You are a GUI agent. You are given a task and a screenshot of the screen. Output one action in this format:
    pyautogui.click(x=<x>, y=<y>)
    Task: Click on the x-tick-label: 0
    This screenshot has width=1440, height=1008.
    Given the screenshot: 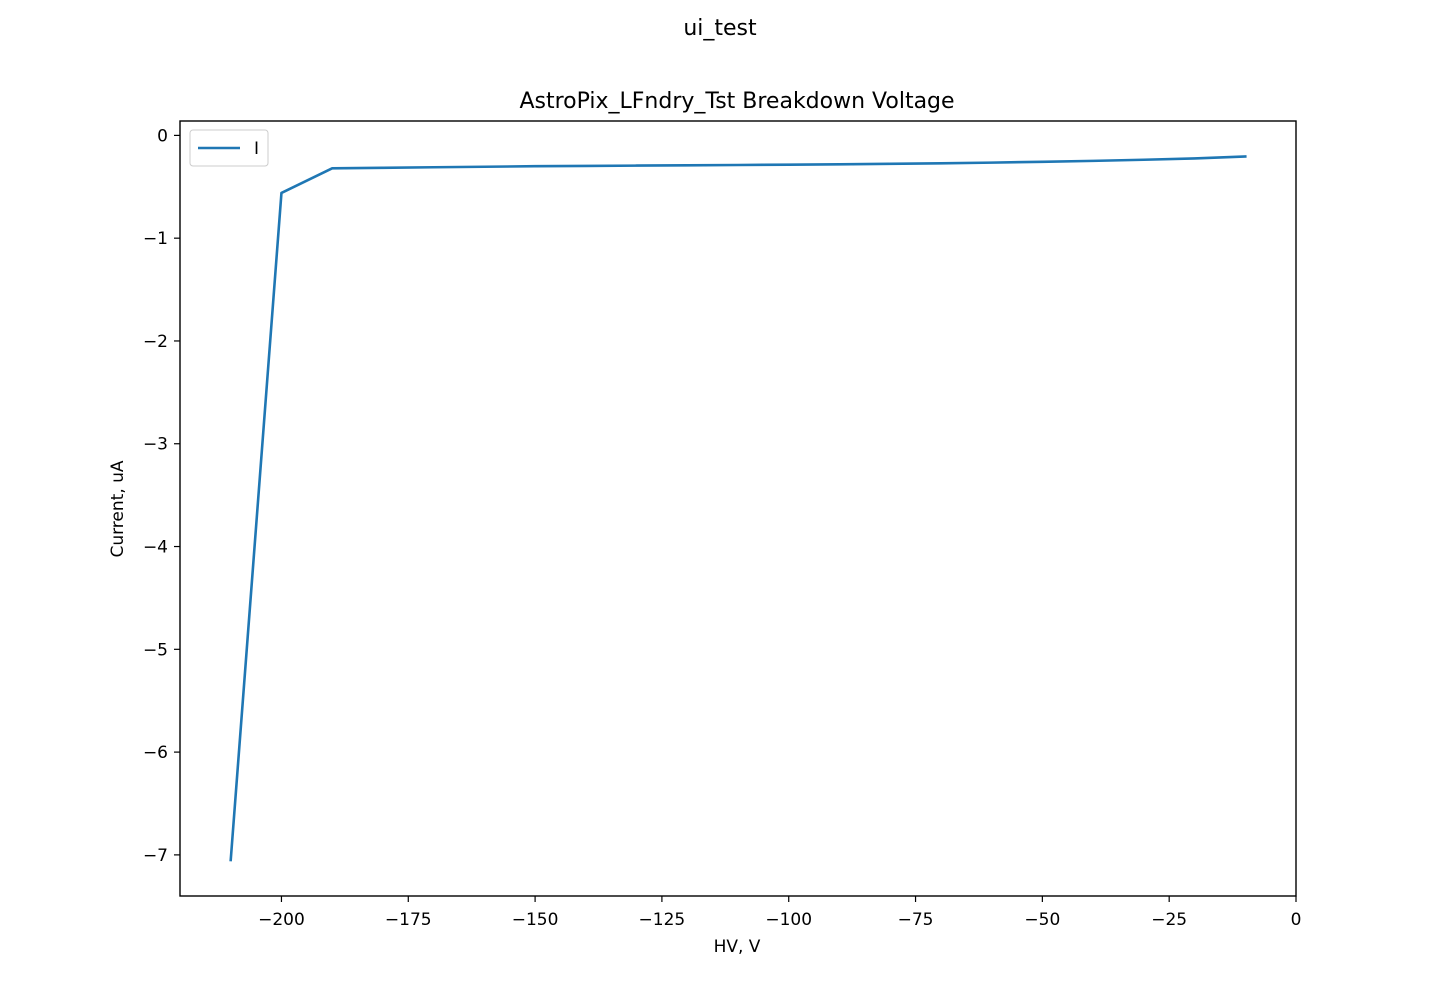 What is the action you would take?
    pyautogui.click(x=1296, y=920)
    